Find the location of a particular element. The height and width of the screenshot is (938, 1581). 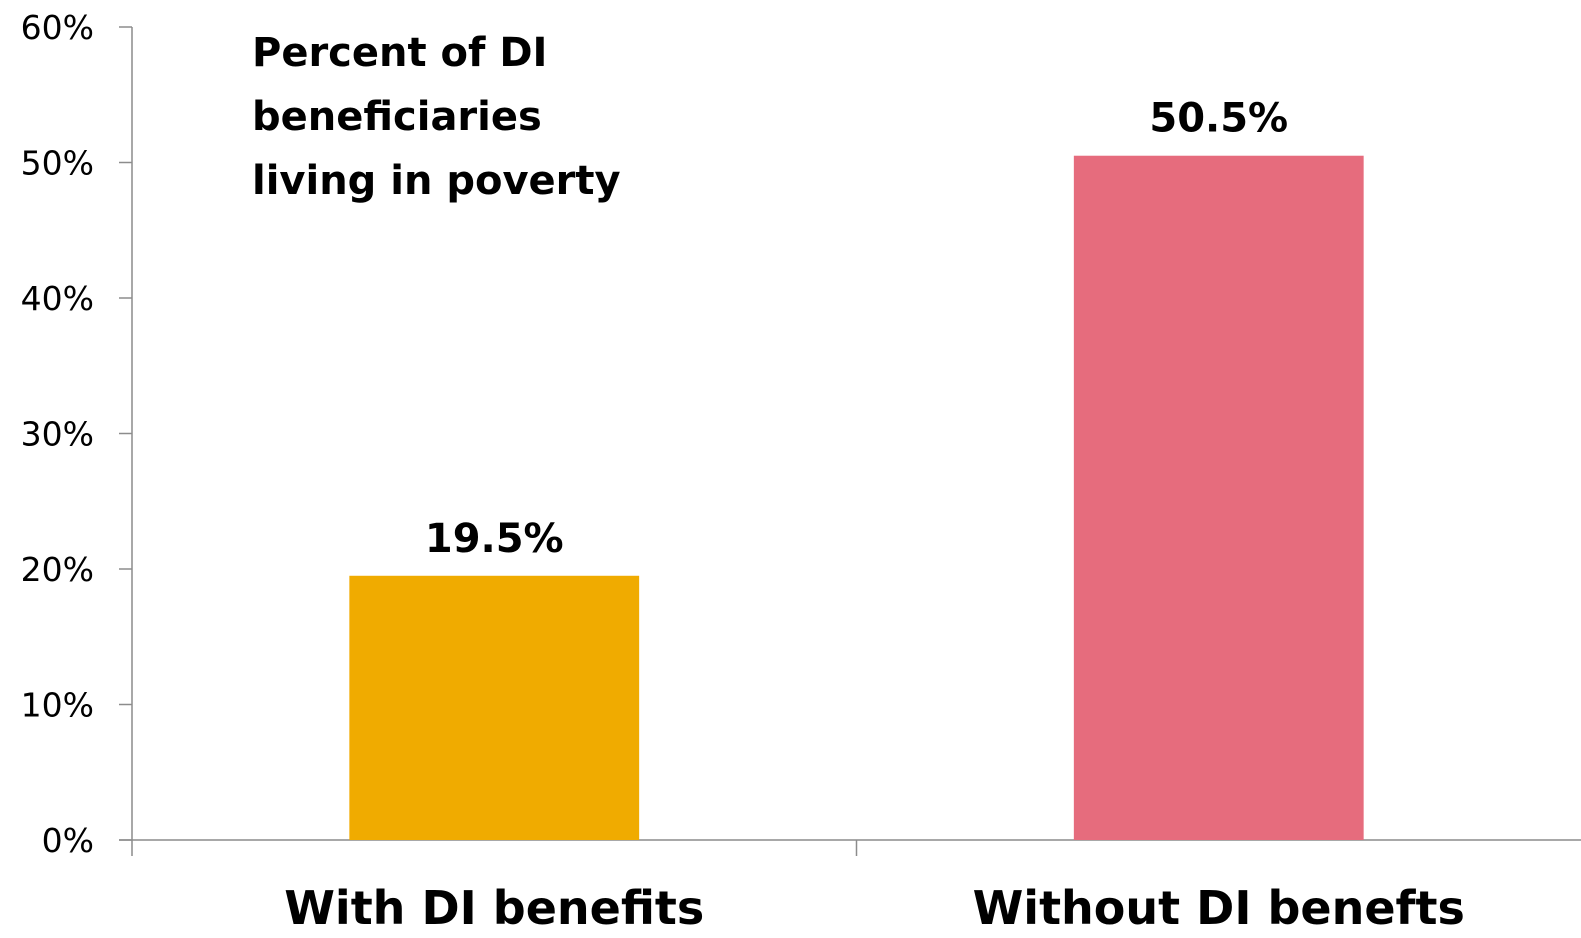

y-tick-label: 10% is located at coordinates (57, 705).